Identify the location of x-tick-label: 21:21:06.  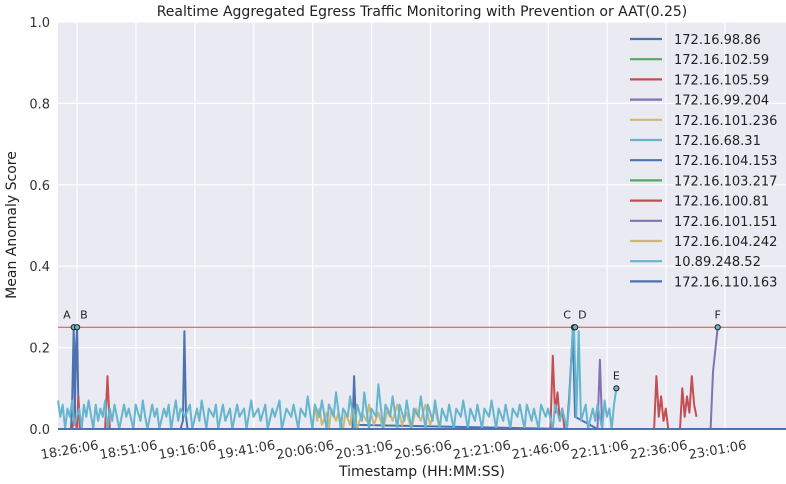
(482, 450).